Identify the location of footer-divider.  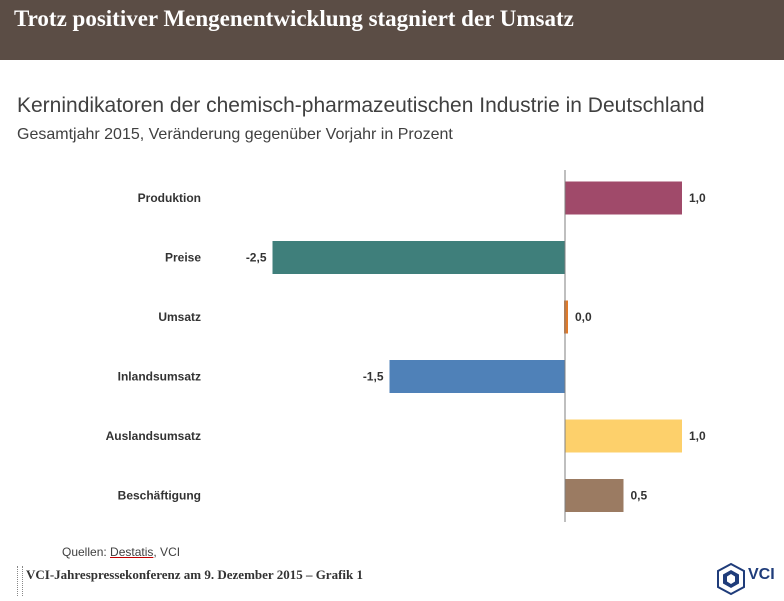
(20, 581).